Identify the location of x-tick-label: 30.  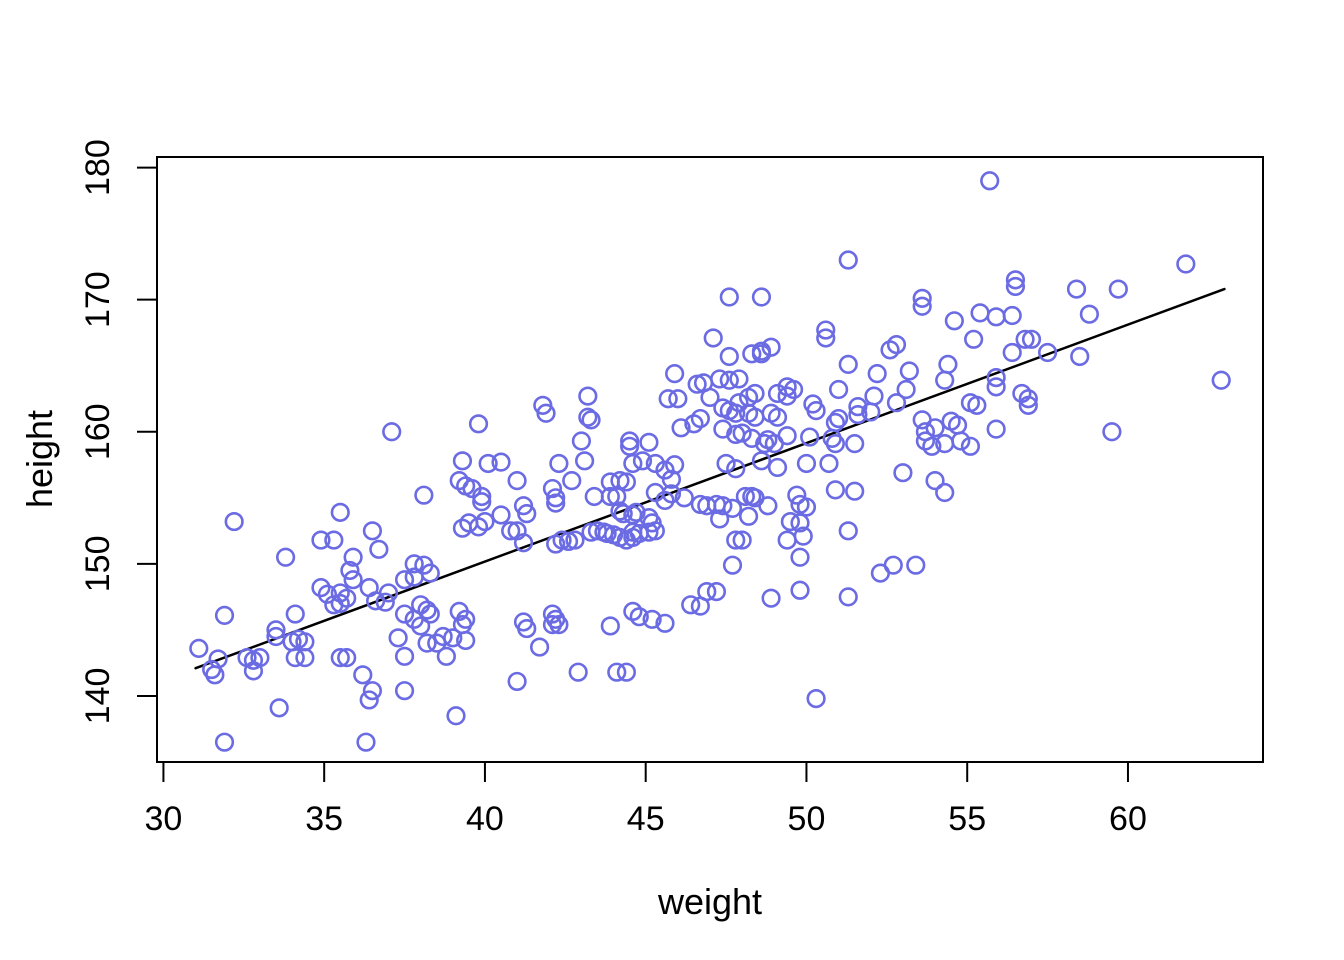
(164, 819).